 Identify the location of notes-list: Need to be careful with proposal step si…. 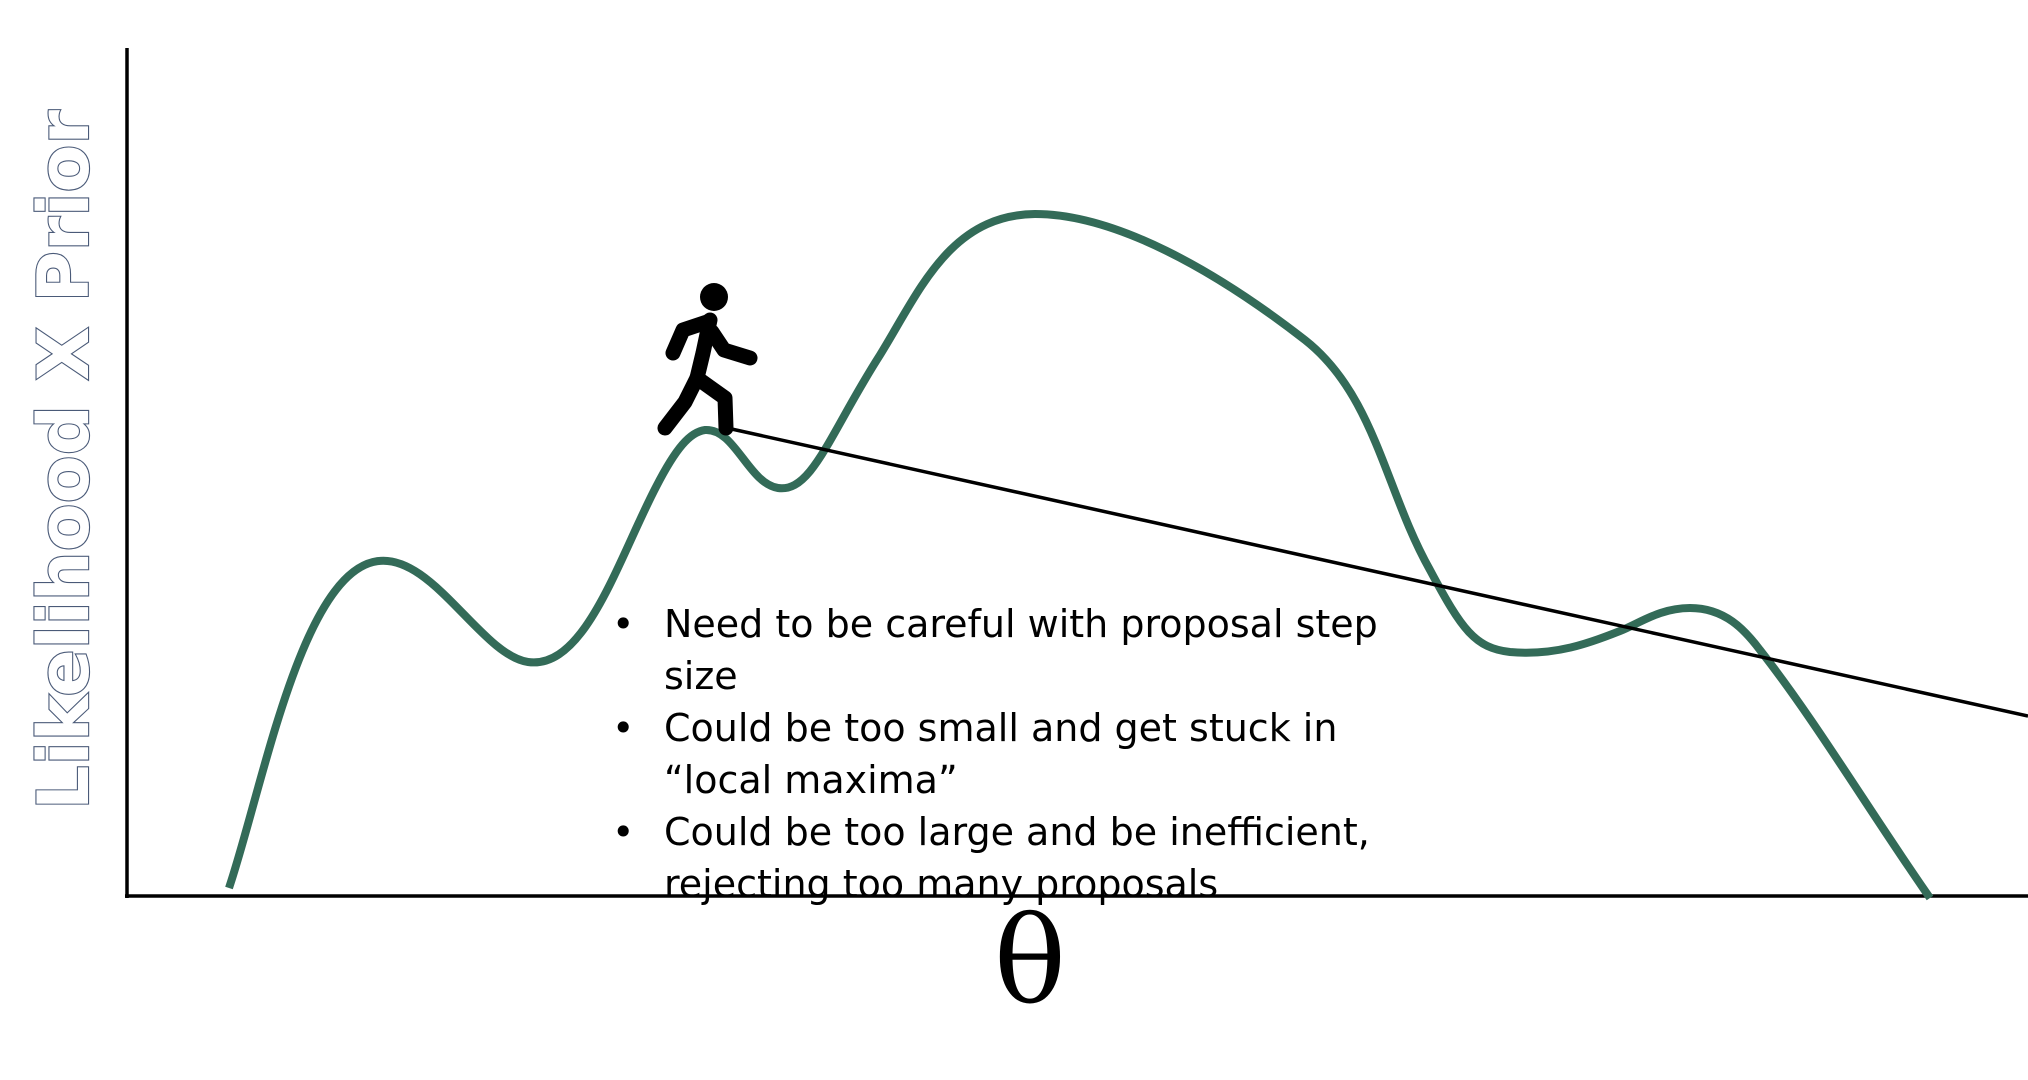
(1004, 754).